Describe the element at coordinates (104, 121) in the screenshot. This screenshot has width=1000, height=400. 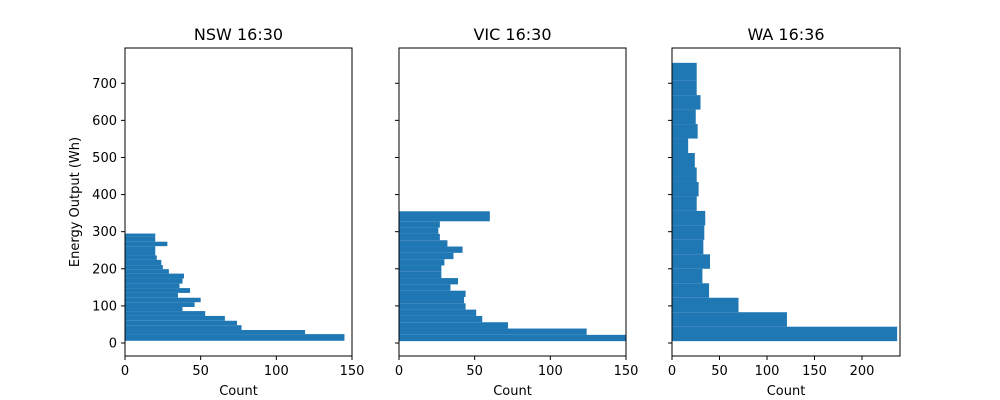
I see `y-tick-label: 600` at that location.